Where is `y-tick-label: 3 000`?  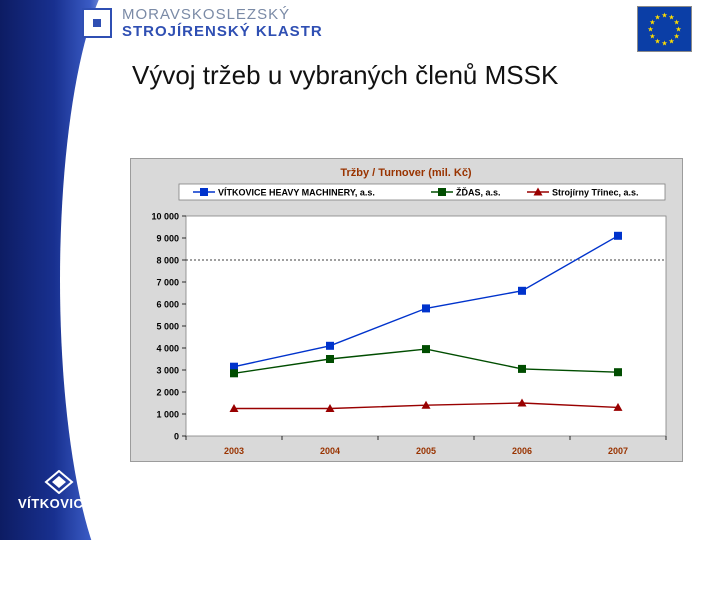
y-tick-label: 3 000 is located at coordinates (167, 371).